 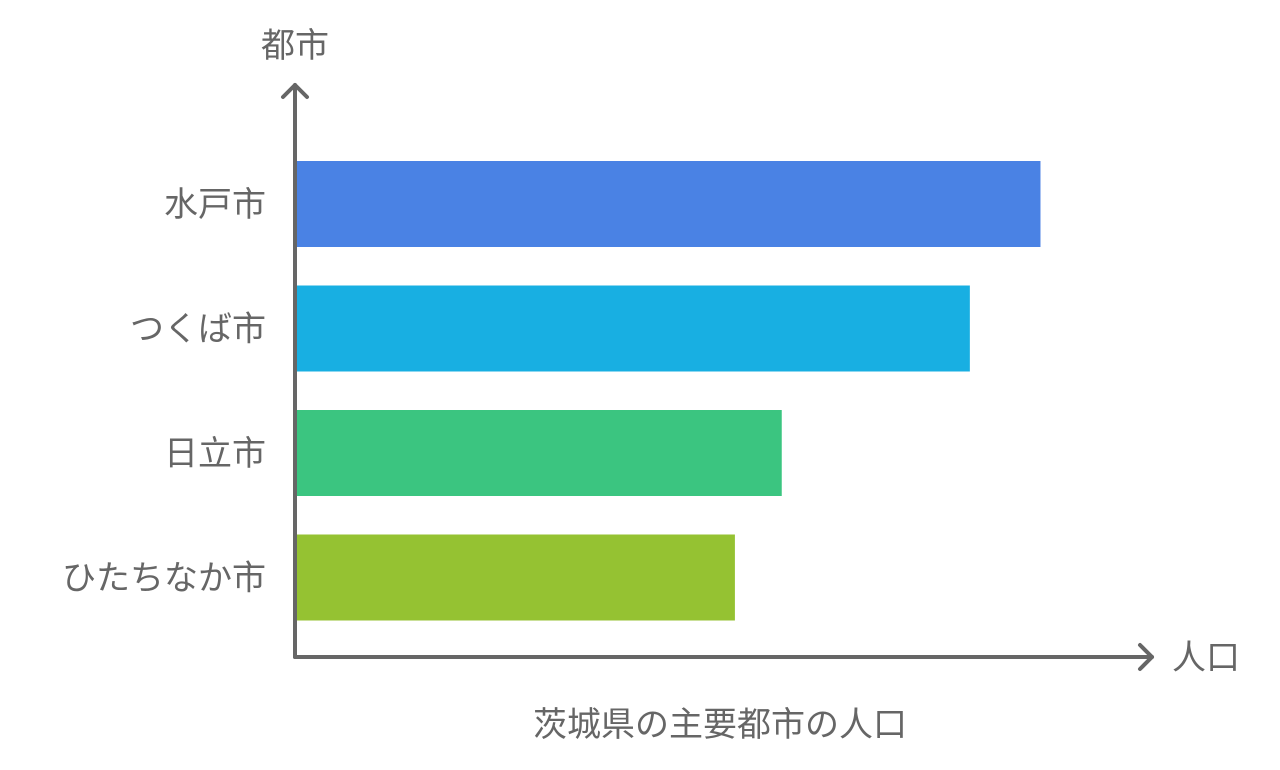 What do you see at coordinates (215, 454) in the screenshot?
I see `category-label-3: 日立市` at bounding box center [215, 454].